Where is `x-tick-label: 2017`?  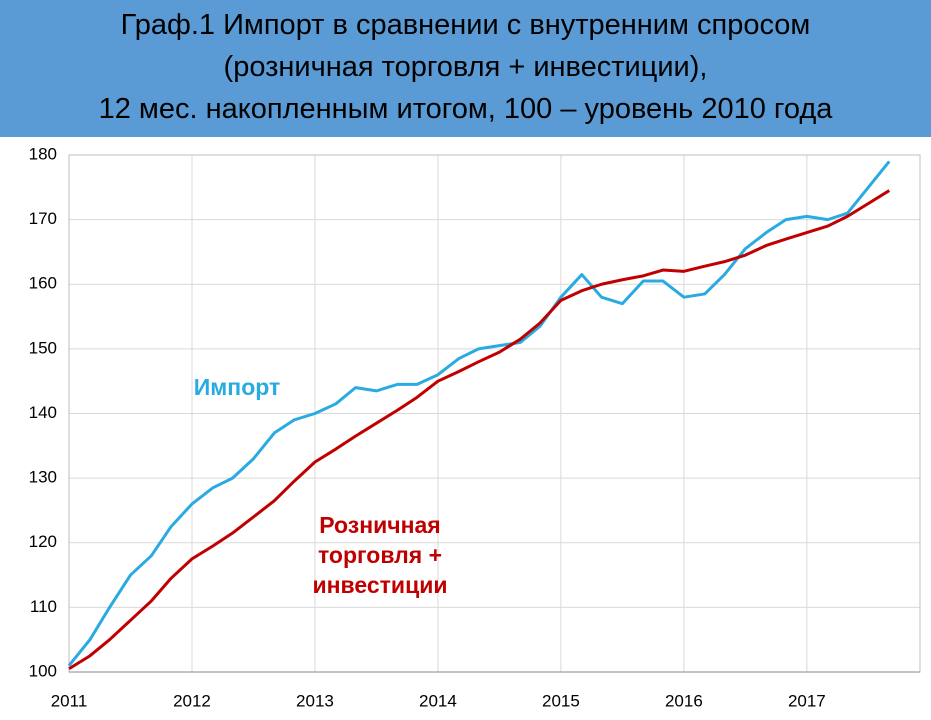
x-tick-label: 2017 is located at coordinates (807, 700).